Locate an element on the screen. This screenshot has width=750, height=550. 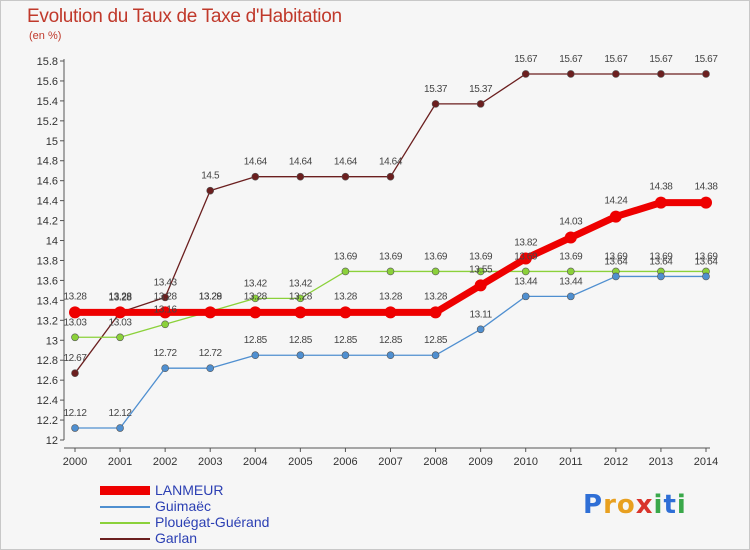
data-label-garlan: 13.43 is located at coordinates (166, 282).